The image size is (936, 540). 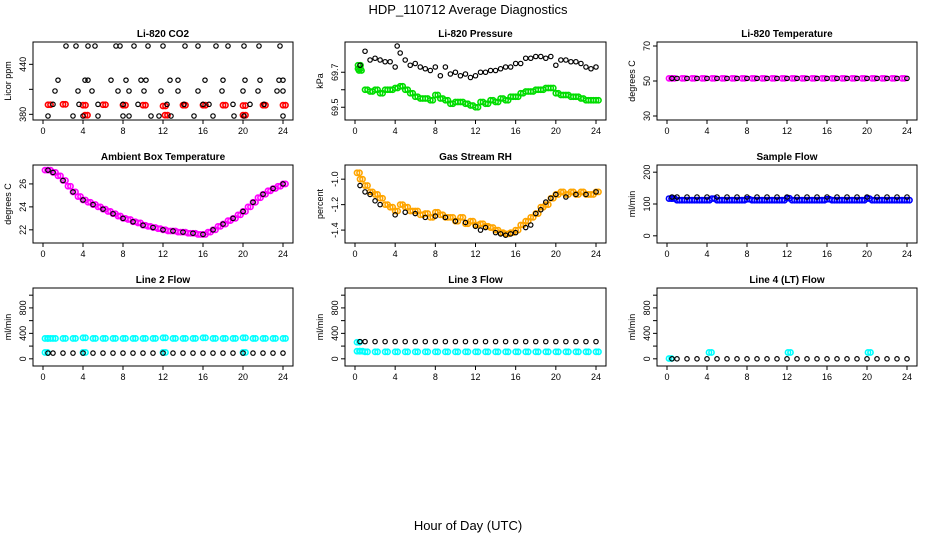 What do you see at coordinates (335, 307) in the screenshot?
I see `y-tick-label: 800` at bounding box center [335, 307].